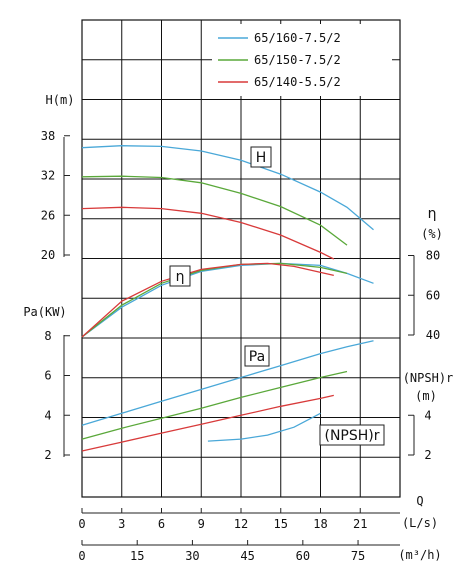 The width and height of the screenshot is (471, 580). Describe the element at coordinates (241, 524) in the screenshot. I see `lps-tick-label: 12` at that location.